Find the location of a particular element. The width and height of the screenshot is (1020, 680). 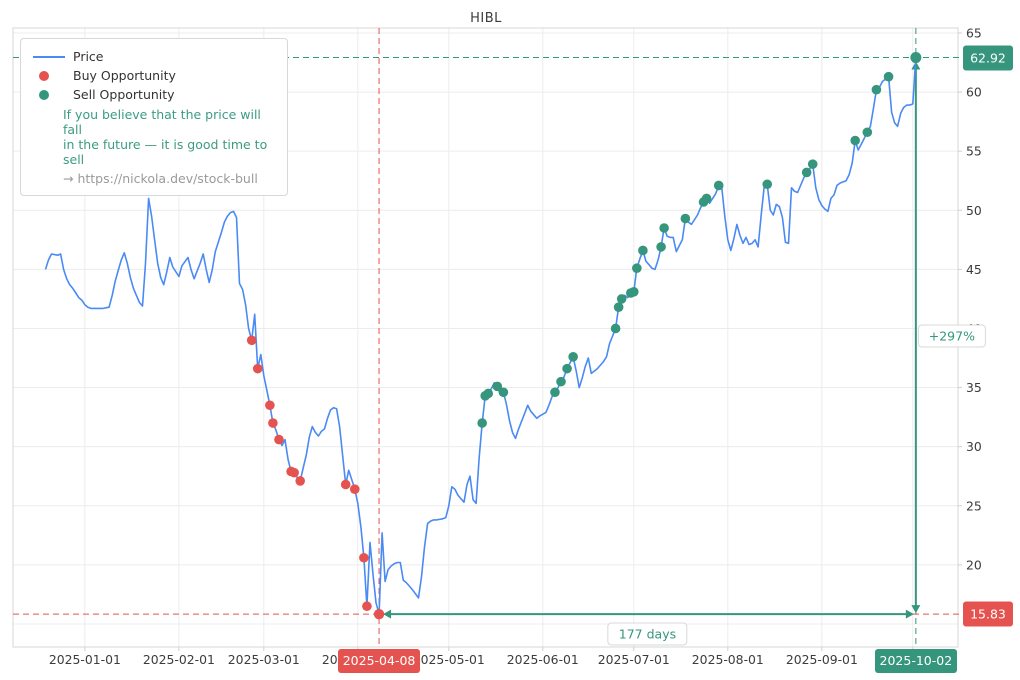

legend-link: → https://nickola.dev/stock-bull is located at coordinates (160, 178).